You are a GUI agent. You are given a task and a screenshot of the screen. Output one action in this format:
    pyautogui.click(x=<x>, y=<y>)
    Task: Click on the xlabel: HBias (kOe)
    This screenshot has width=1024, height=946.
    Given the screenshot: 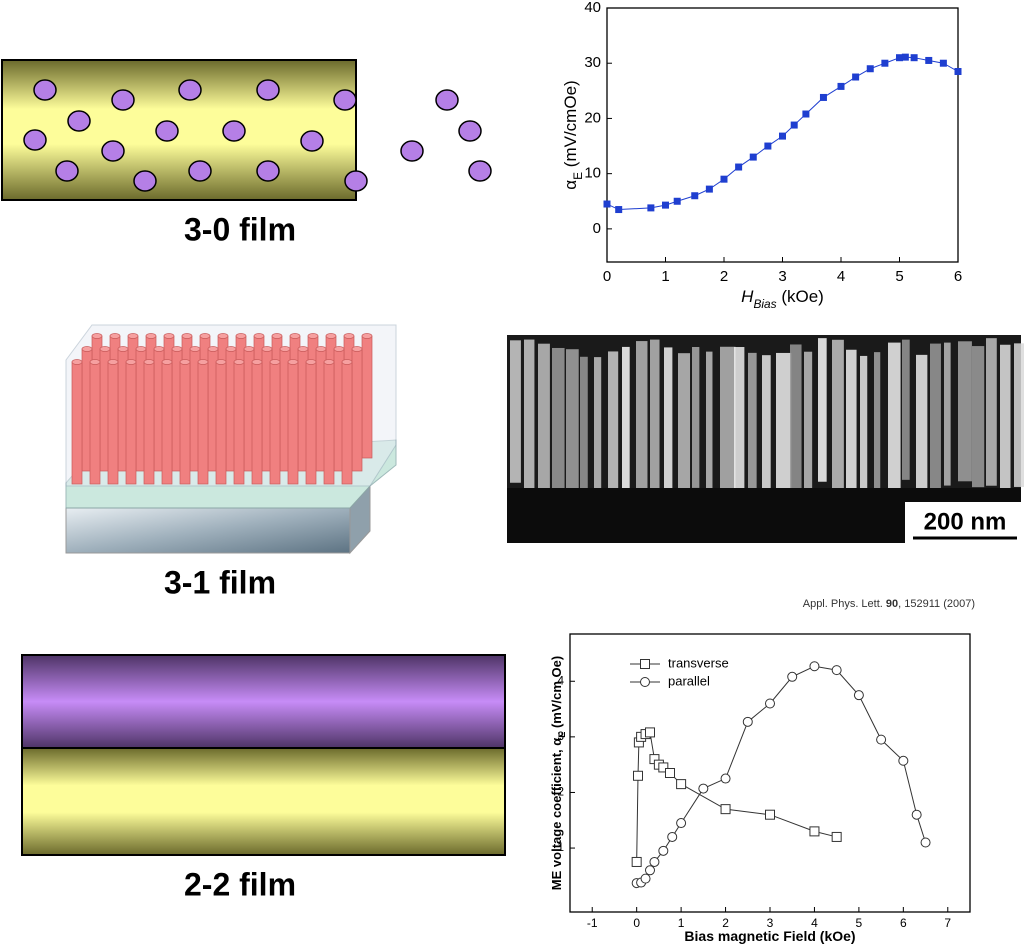 What is the action you would take?
    pyautogui.click(x=782, y=299)
    